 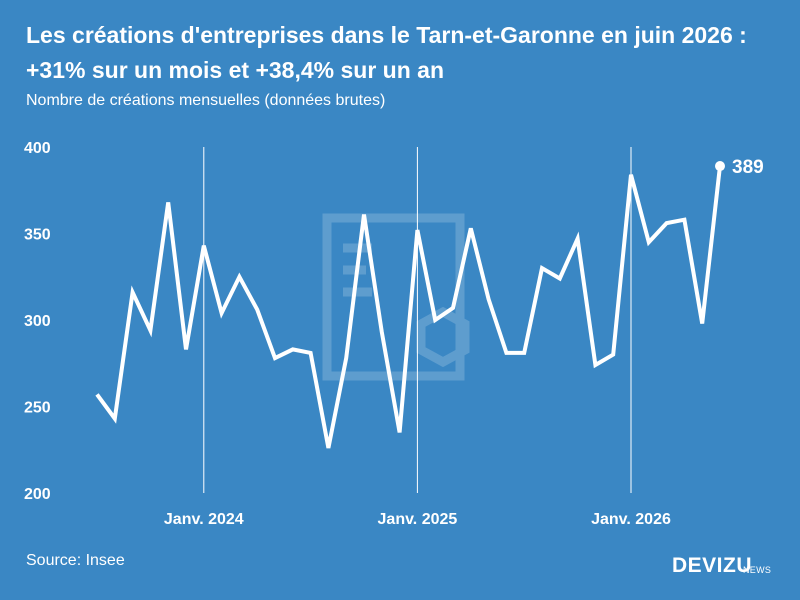 I want to click on y-tick-label: 350, so click(x=37, y=235).